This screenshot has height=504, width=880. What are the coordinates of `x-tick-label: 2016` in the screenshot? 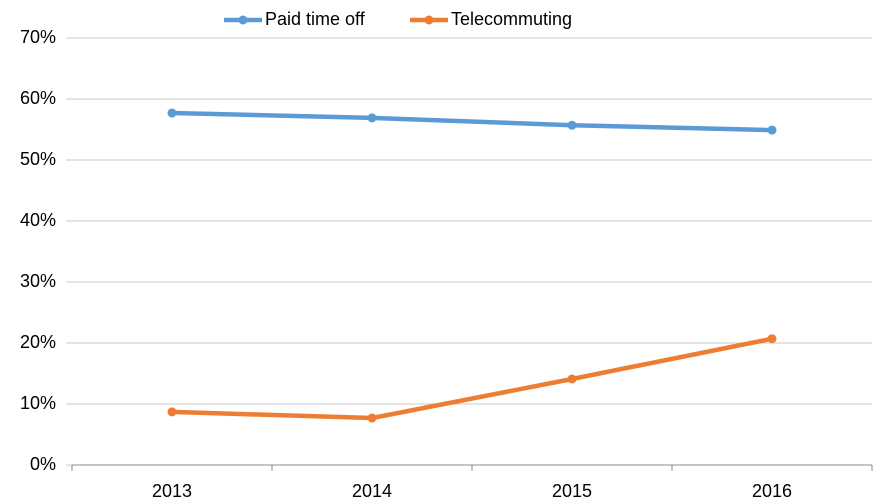 It's located at (772, 491).